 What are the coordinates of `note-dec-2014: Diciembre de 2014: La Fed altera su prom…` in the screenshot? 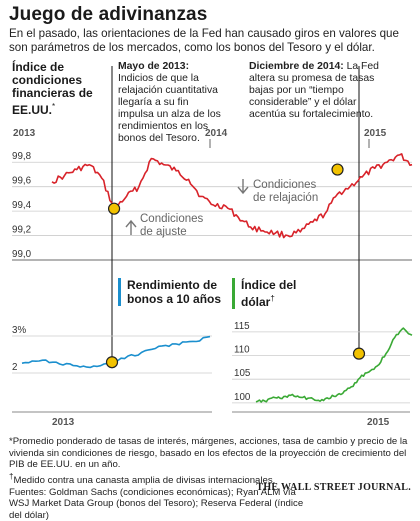 It's located at (316, 91).